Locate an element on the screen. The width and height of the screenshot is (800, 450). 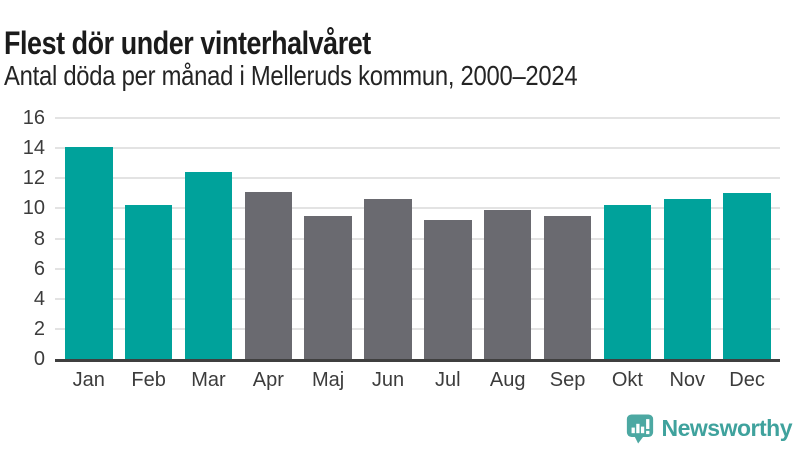
y-axis-tick-label: 4 is located at coordinates (39, 298).